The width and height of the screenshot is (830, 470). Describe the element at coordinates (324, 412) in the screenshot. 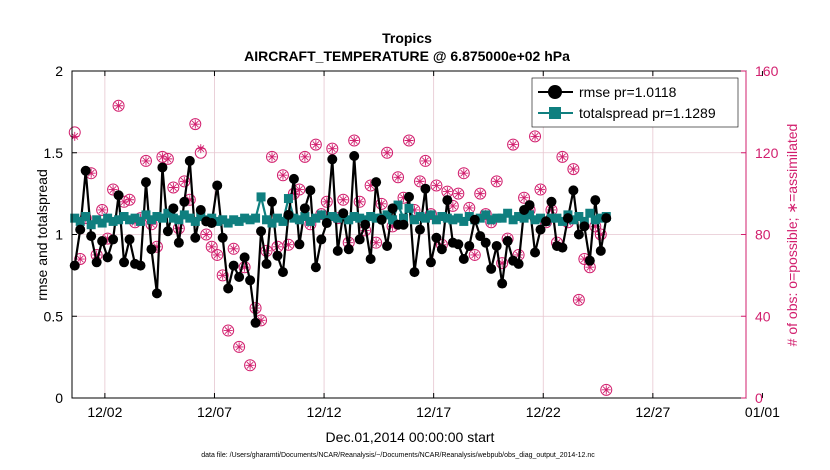

I see `x-tick-label: 12/12` at that location.